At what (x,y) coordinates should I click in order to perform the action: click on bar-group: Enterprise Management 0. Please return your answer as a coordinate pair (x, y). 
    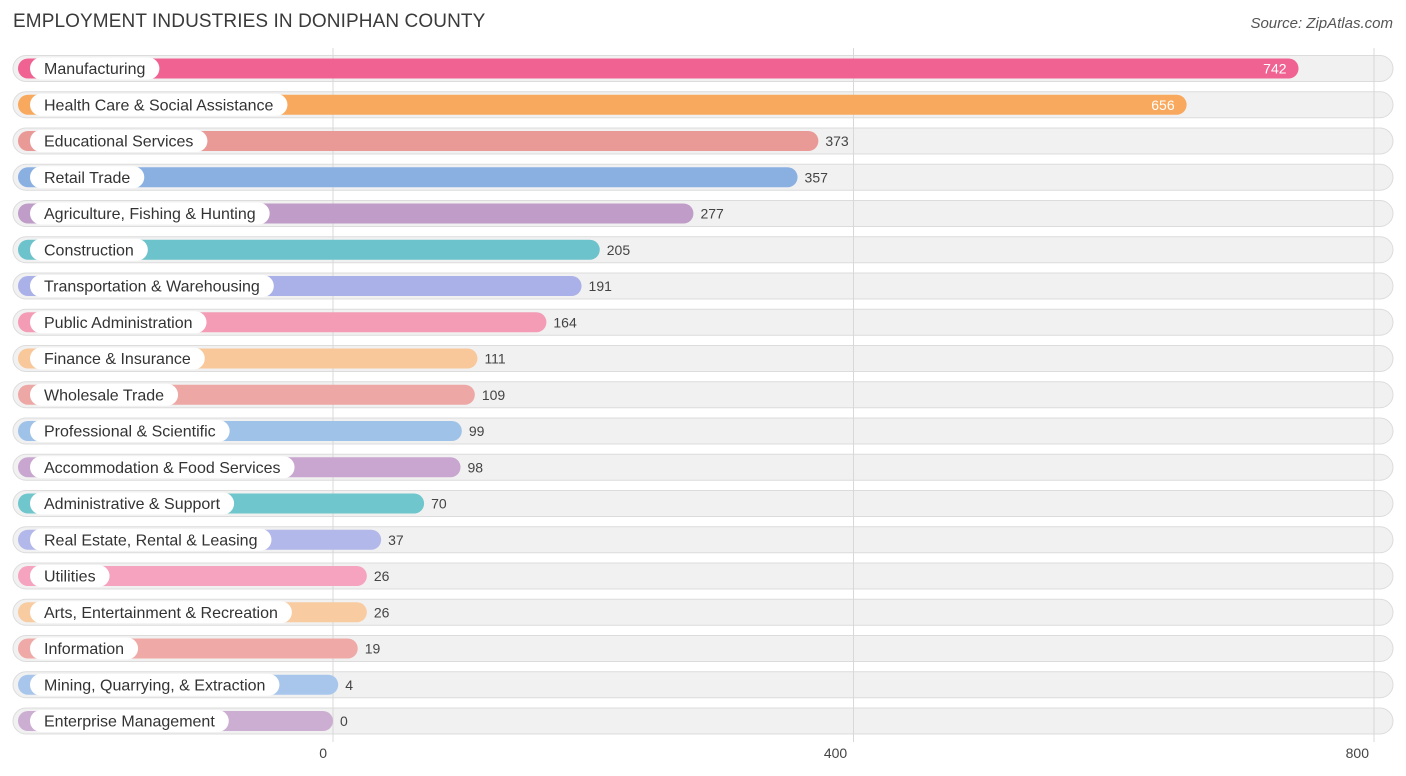
    Looking at the image, I should click on (183, 721).